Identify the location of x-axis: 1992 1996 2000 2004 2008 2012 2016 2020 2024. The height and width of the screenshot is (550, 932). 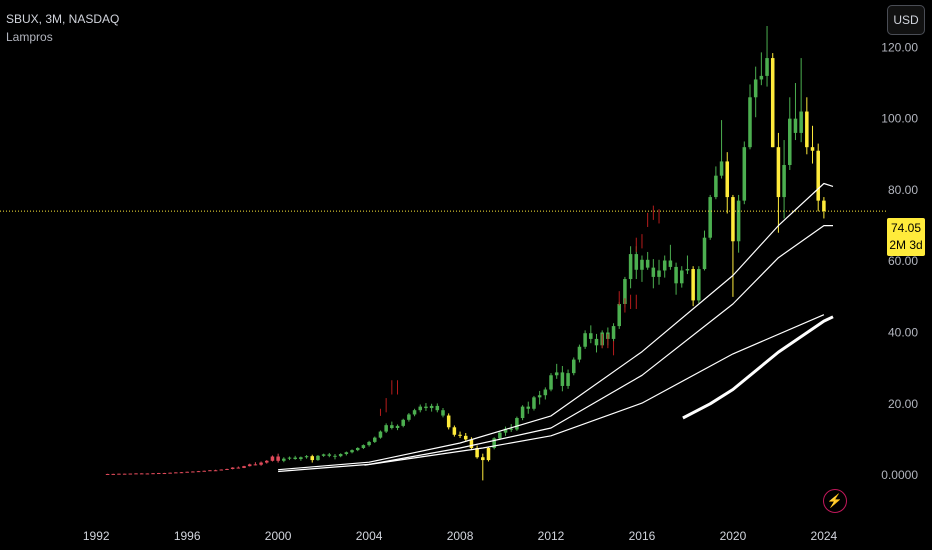
(460, 536).